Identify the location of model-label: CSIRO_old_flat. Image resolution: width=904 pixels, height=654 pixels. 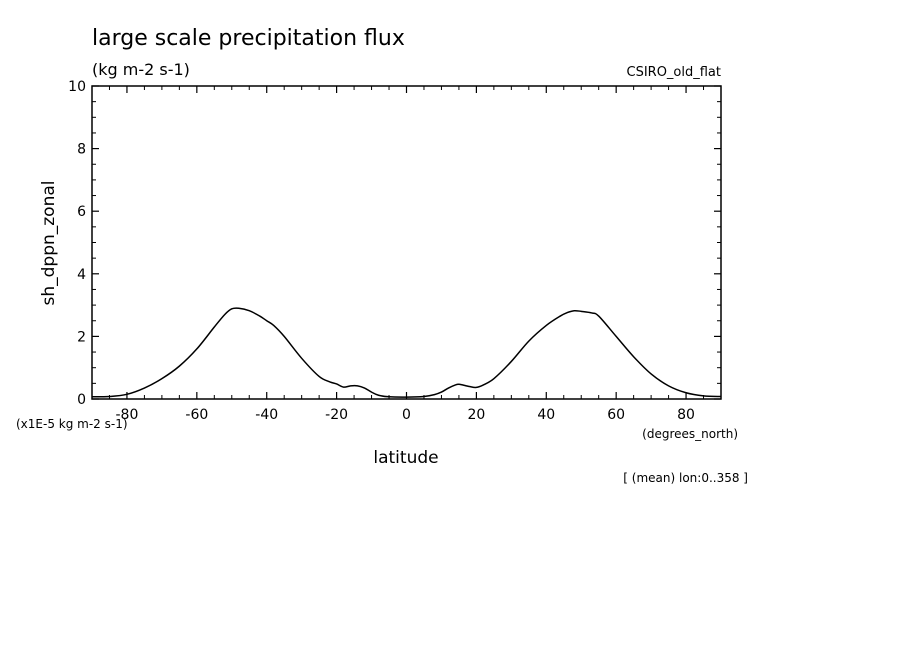
(674, 72).